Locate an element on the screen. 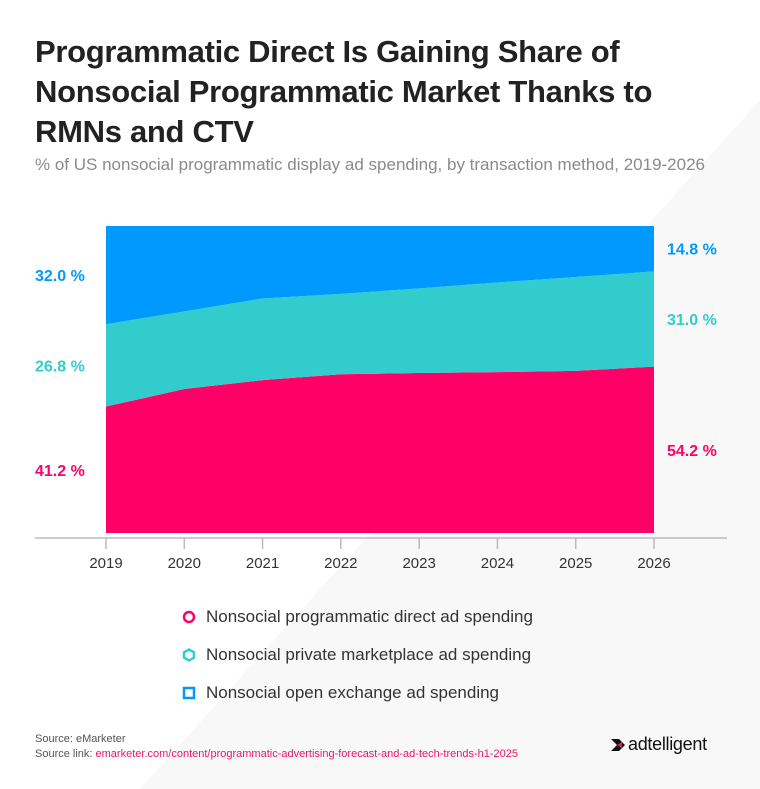 Image resolution: width=760 pixels, height=789 pixels. source-name: eMarketer is located at coordinates (100, 739).